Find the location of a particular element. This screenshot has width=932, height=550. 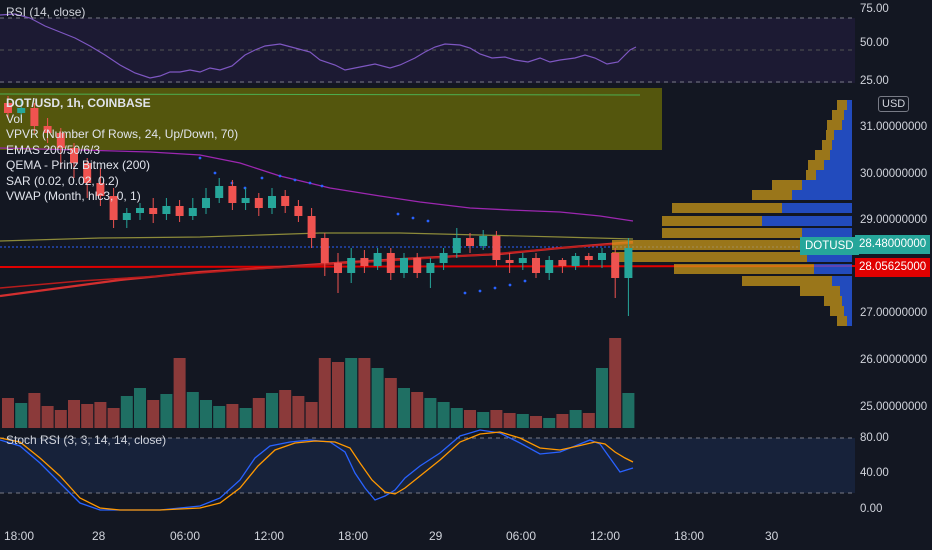

stoch-label-0: 0.00 is located at coordinates (871, 509).